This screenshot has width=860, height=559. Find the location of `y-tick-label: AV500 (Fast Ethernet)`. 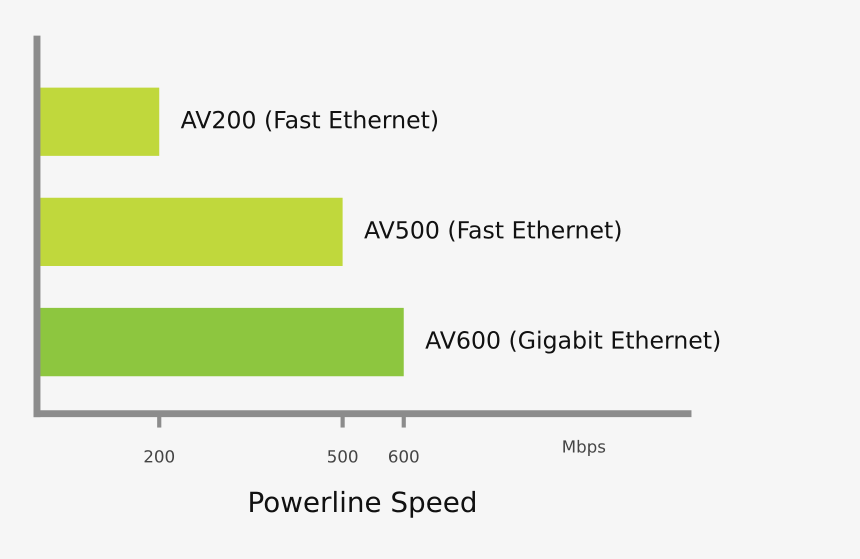

y-tick-label: AV500 (Fast Ethernet) is located at coordinates (492, 231).